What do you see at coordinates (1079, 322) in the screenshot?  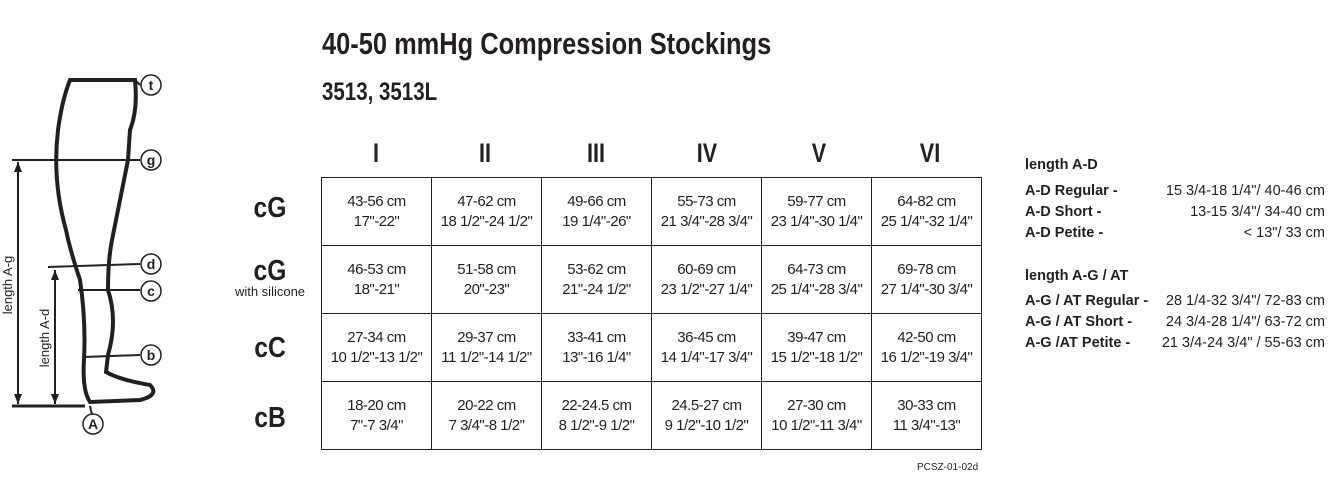 I see `length-label: A-G / AT Short -` at bounding box center [1079, 322].